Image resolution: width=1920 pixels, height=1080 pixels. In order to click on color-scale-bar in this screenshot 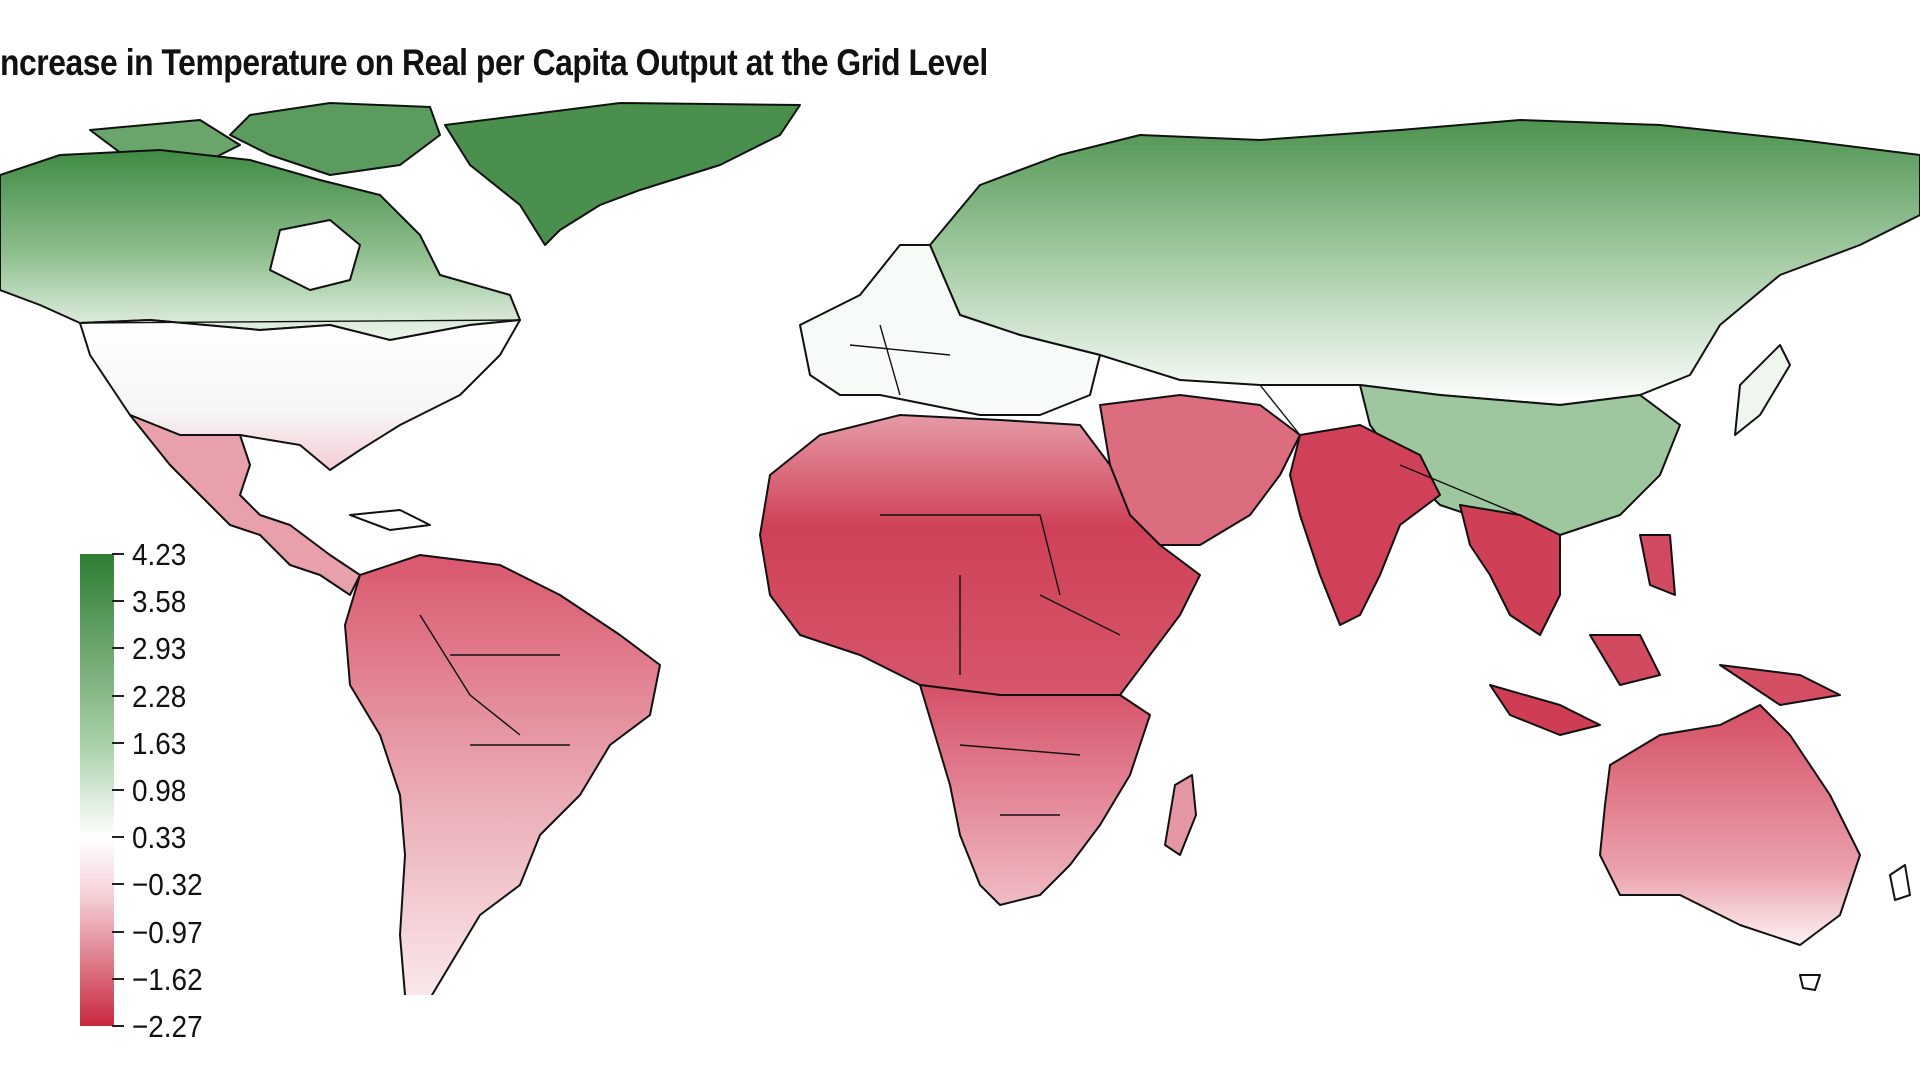, I will do `click(97, 790)`.